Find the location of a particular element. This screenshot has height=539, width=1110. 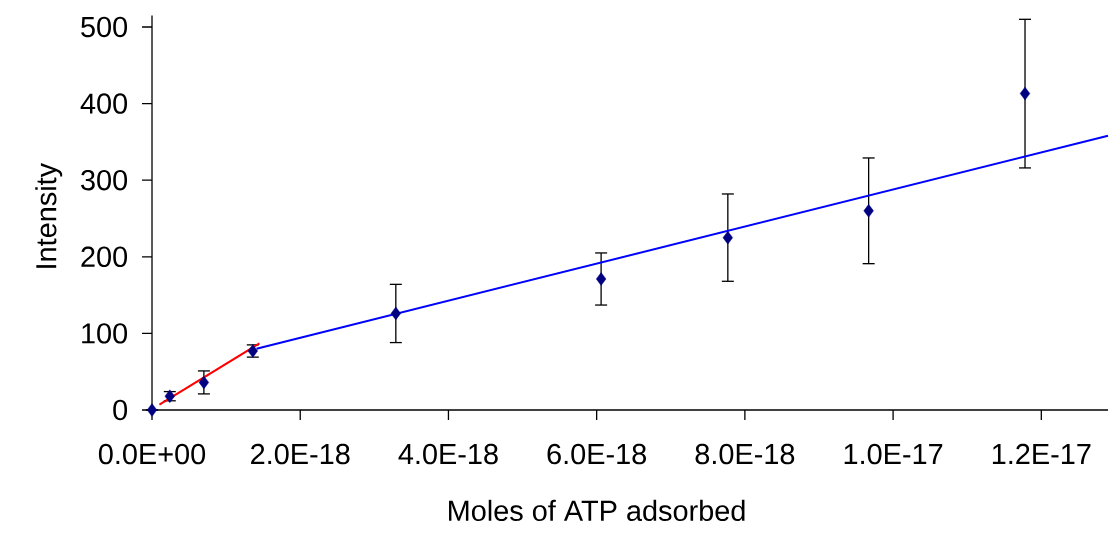

x-axis-title: Moles of ATP adsorbed is located at coordinates (597, 510).